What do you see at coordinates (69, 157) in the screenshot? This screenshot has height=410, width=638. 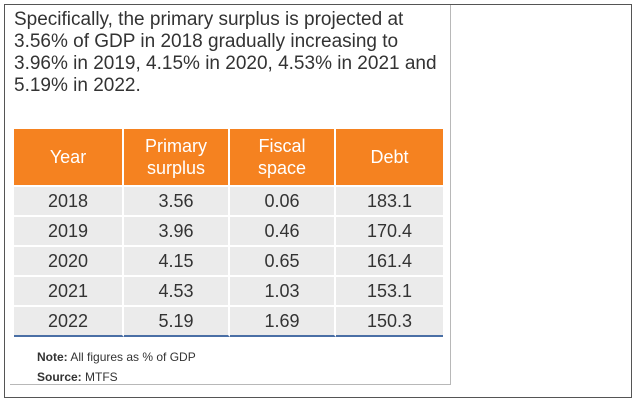 I see `header-year: Year` at bounding box center [69, 157].